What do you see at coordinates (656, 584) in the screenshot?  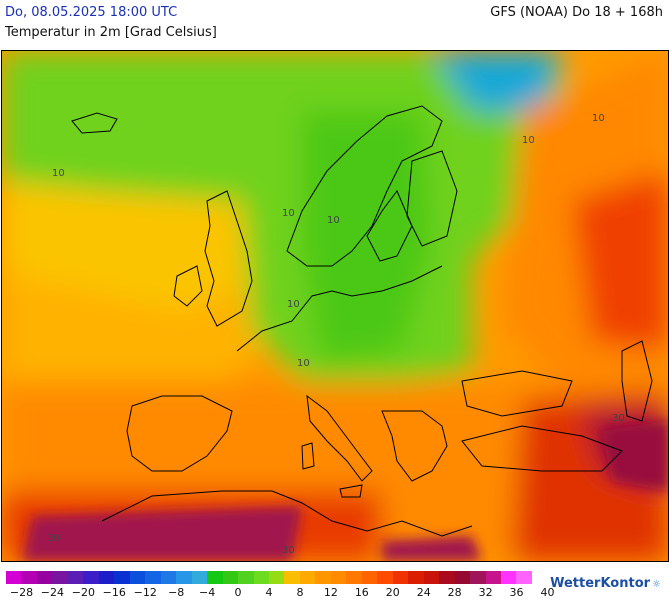 I see `logo-swirl-icon: ☼` at bounding box center [656, 584].